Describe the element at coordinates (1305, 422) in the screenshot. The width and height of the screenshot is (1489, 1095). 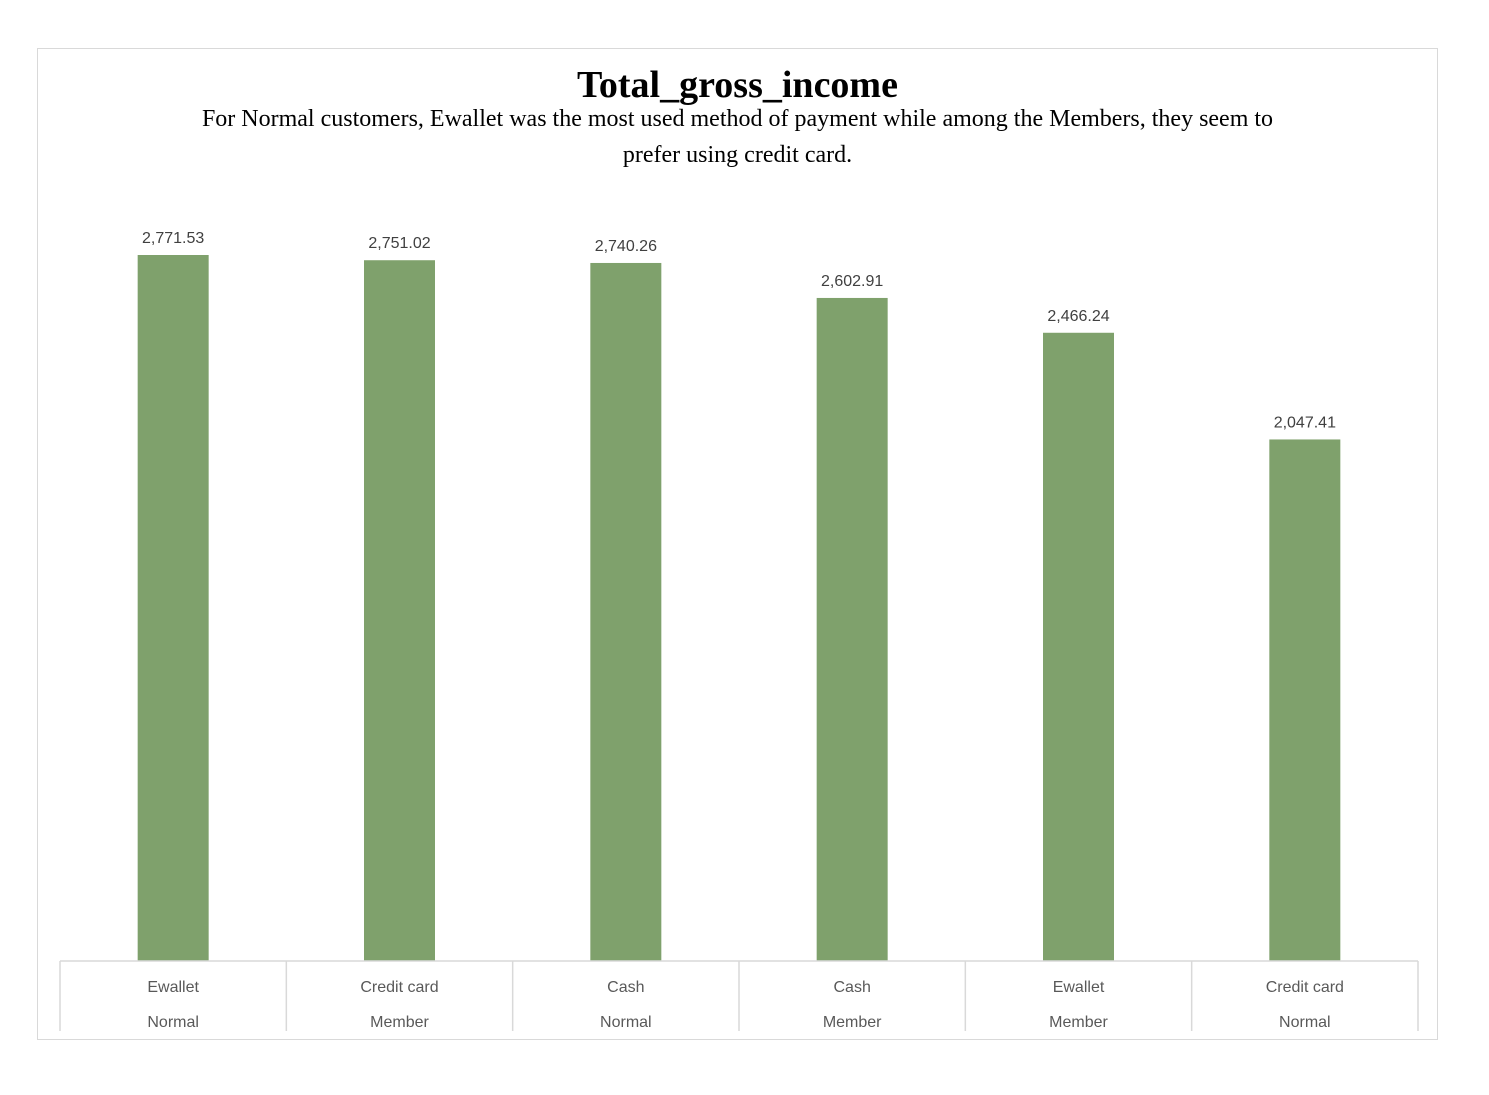
I see `data-label-6: 2,047.41` at that location.